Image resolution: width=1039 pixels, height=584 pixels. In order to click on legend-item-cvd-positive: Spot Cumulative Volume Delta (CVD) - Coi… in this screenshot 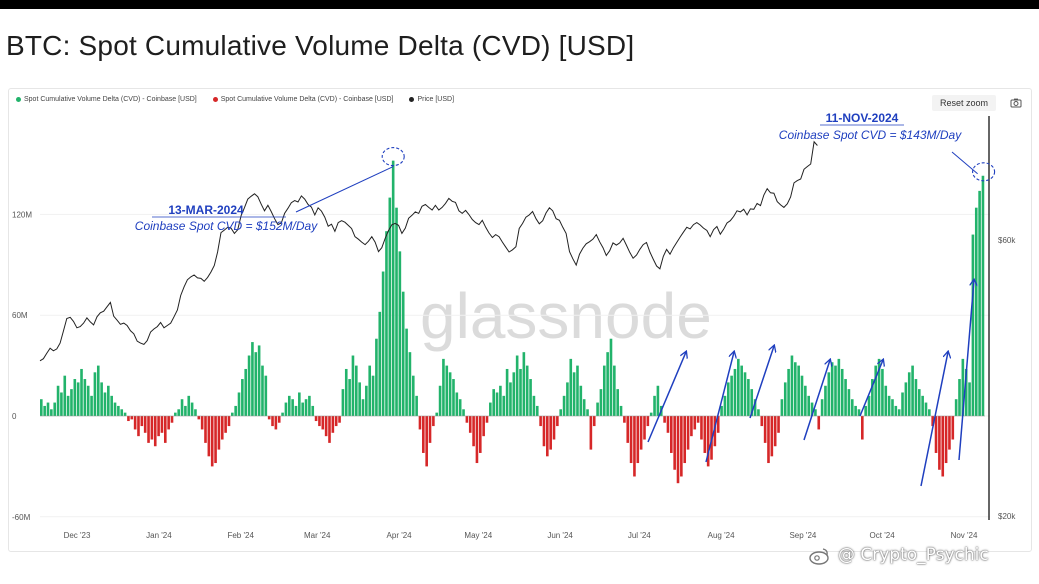, I will do `click(106, 99)`.